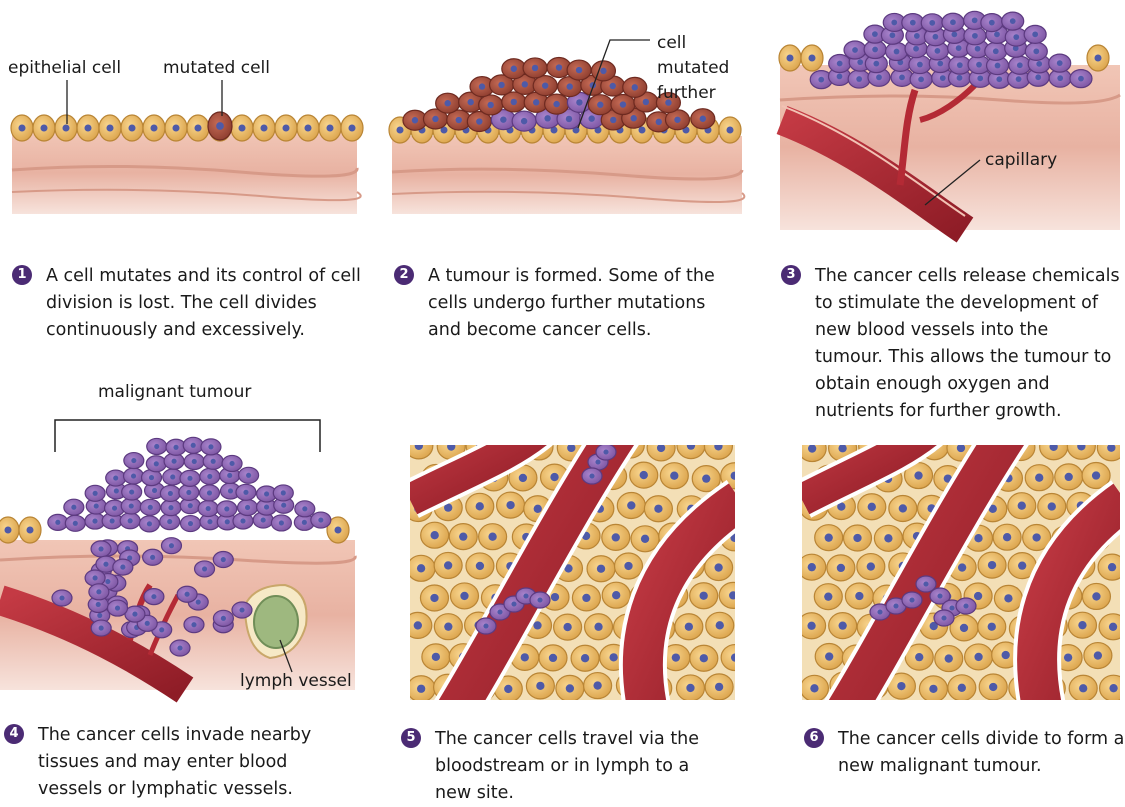  I want to click on epithelial-cell-label: epithelial cell, so click(65, 68).